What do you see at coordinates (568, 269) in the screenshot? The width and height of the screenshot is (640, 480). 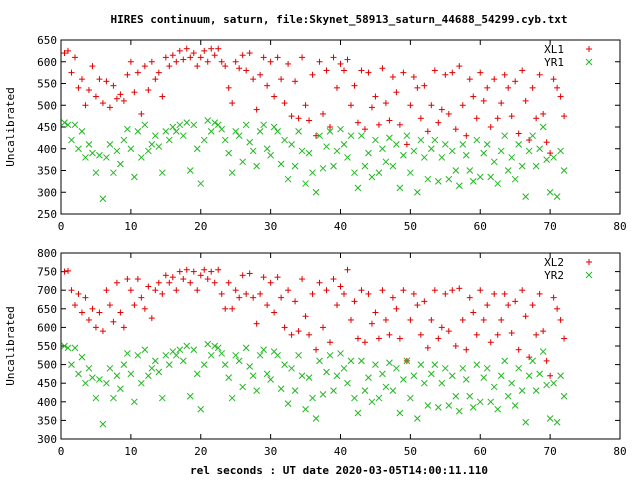 I see `bottom-chart-legend: XL2 YR2` at bounding box center [568, 269].